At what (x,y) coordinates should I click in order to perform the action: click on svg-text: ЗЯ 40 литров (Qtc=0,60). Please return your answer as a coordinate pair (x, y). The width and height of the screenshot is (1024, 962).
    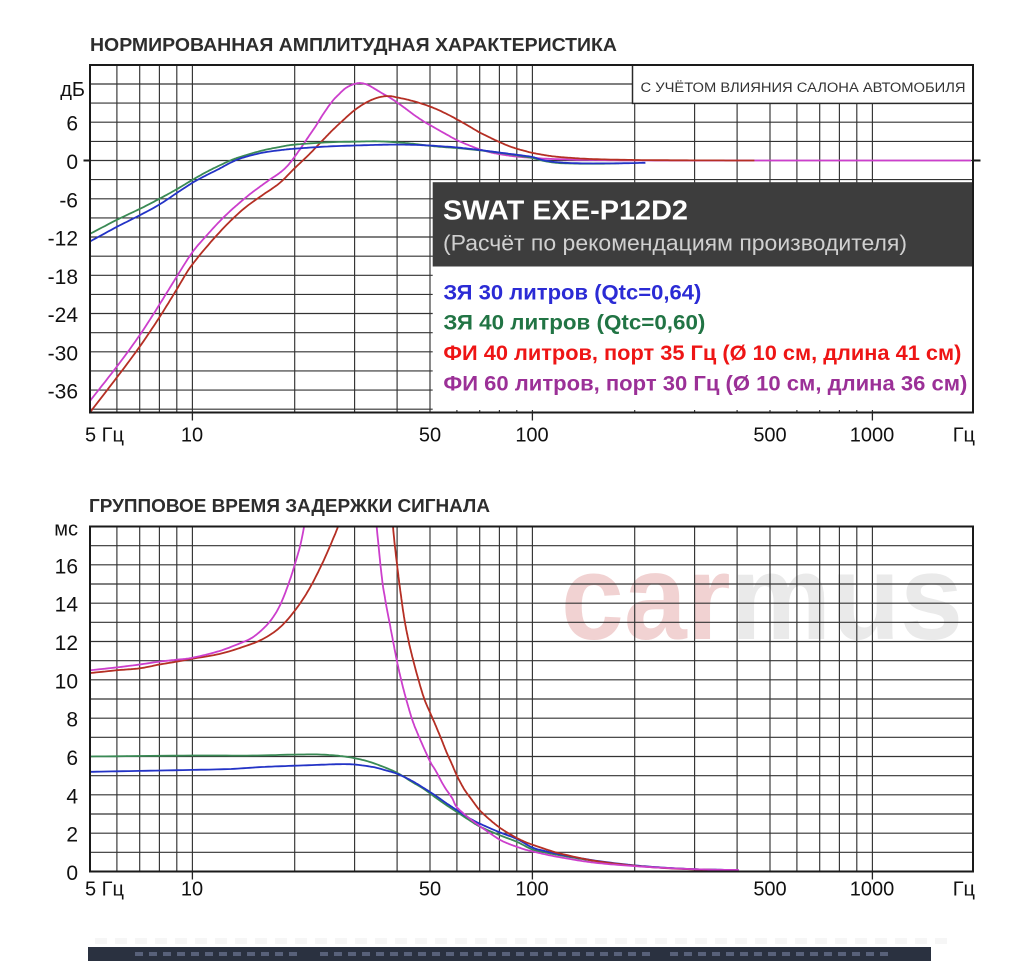
    Looking at the image, I should click on (574, 323).